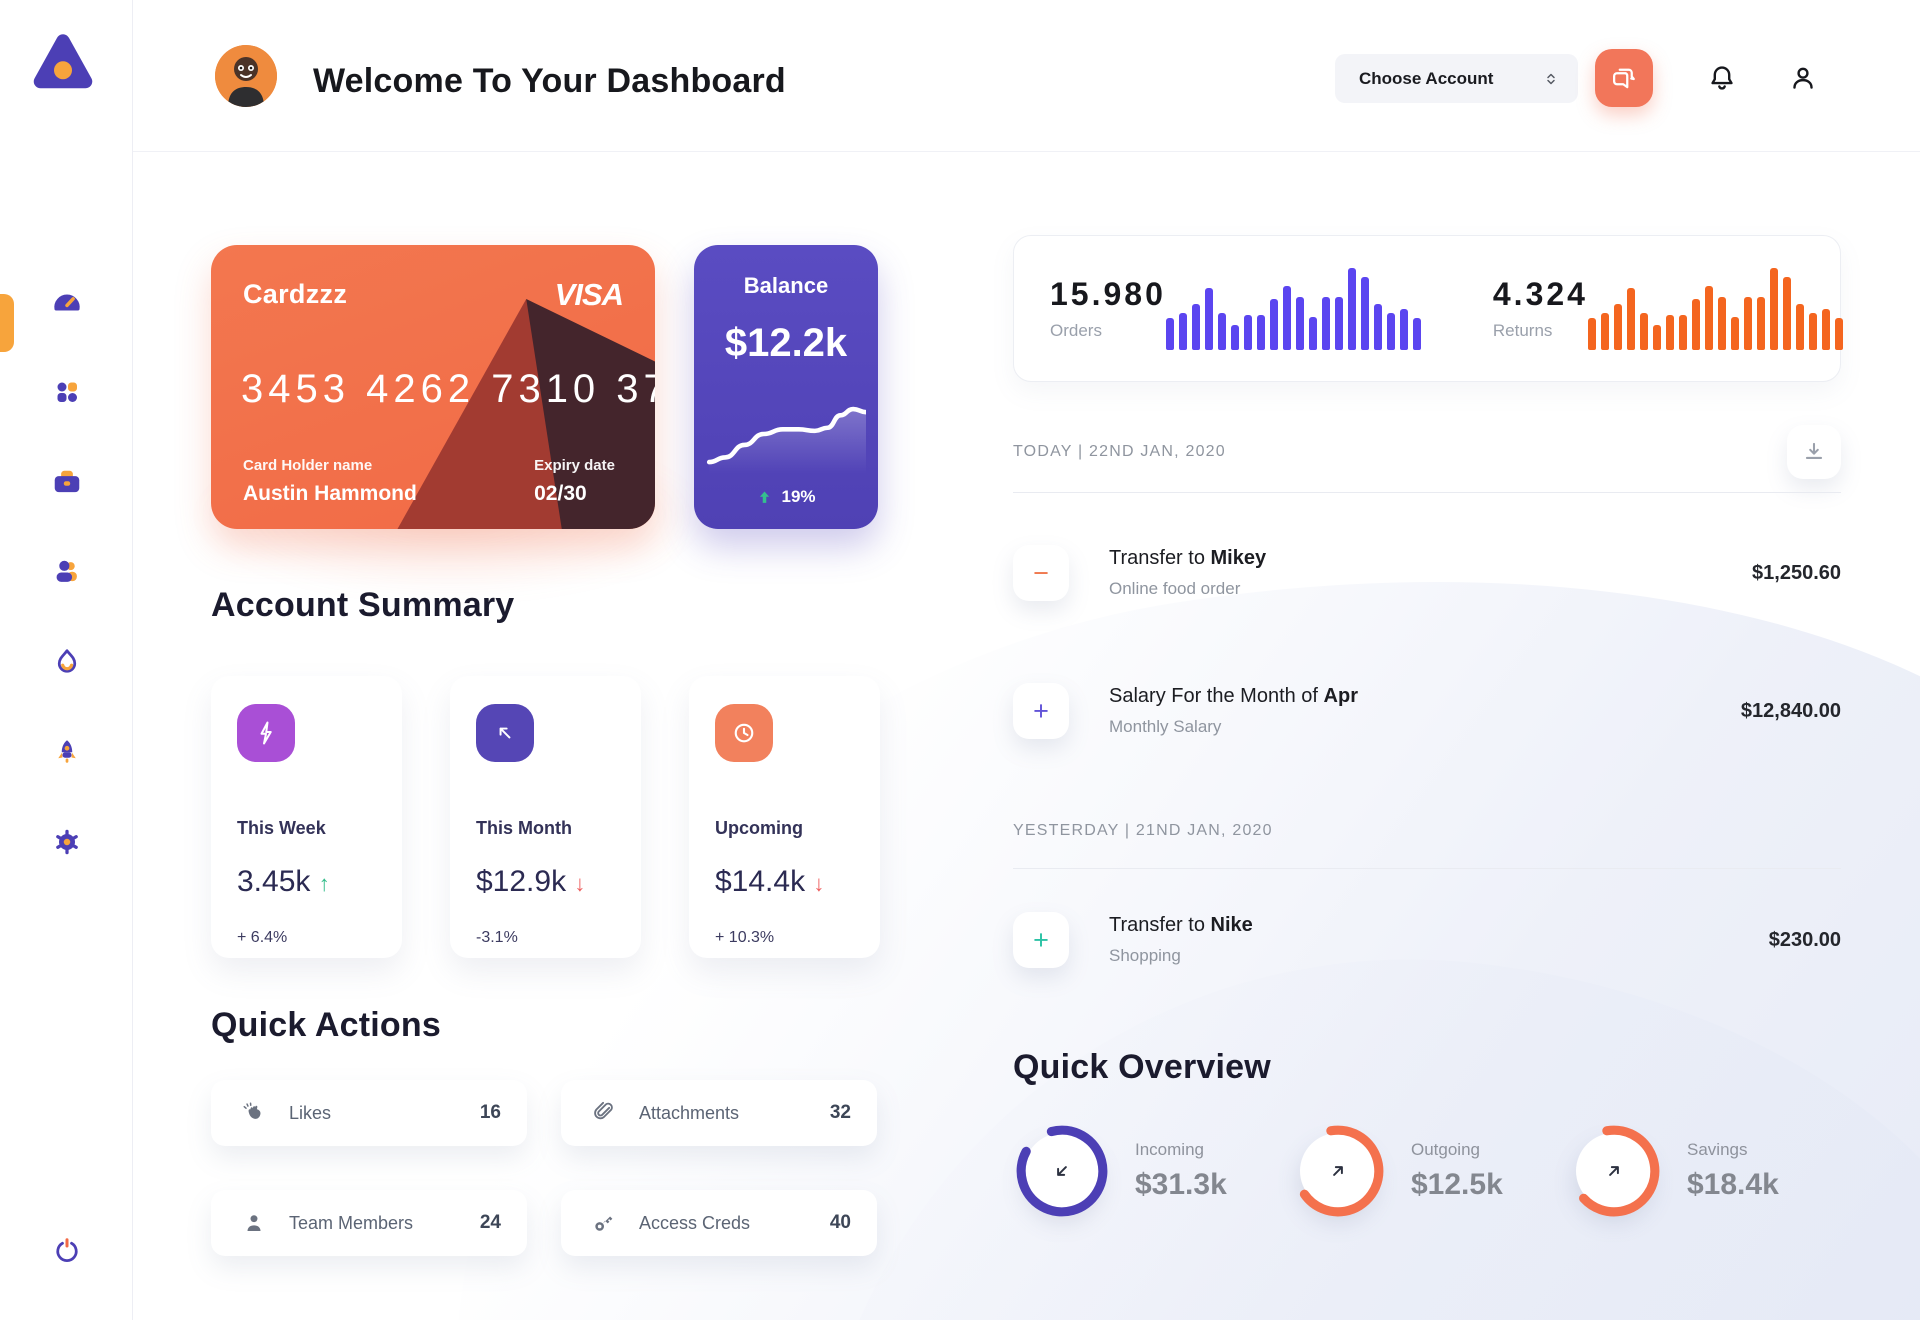 The image size is (1920, 1320). Describe the element at coordinates (1551, 78) in the screenshot. I see `chevron-up-down-icon` at that location.